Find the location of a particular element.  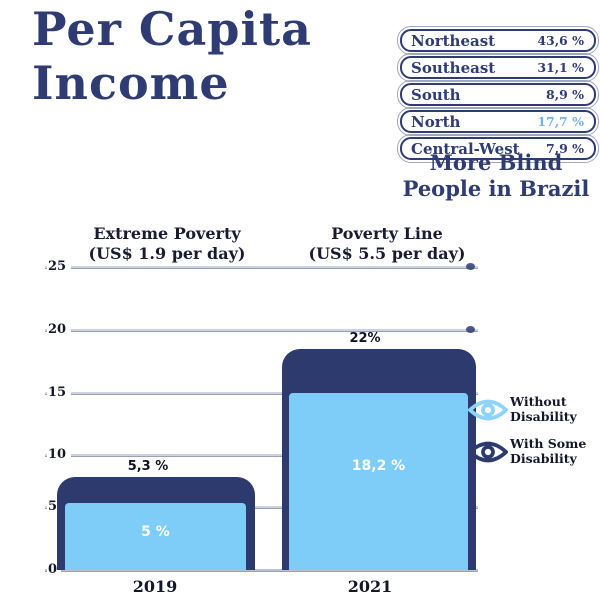

x-axis-line is located at coordinates (261, 570).